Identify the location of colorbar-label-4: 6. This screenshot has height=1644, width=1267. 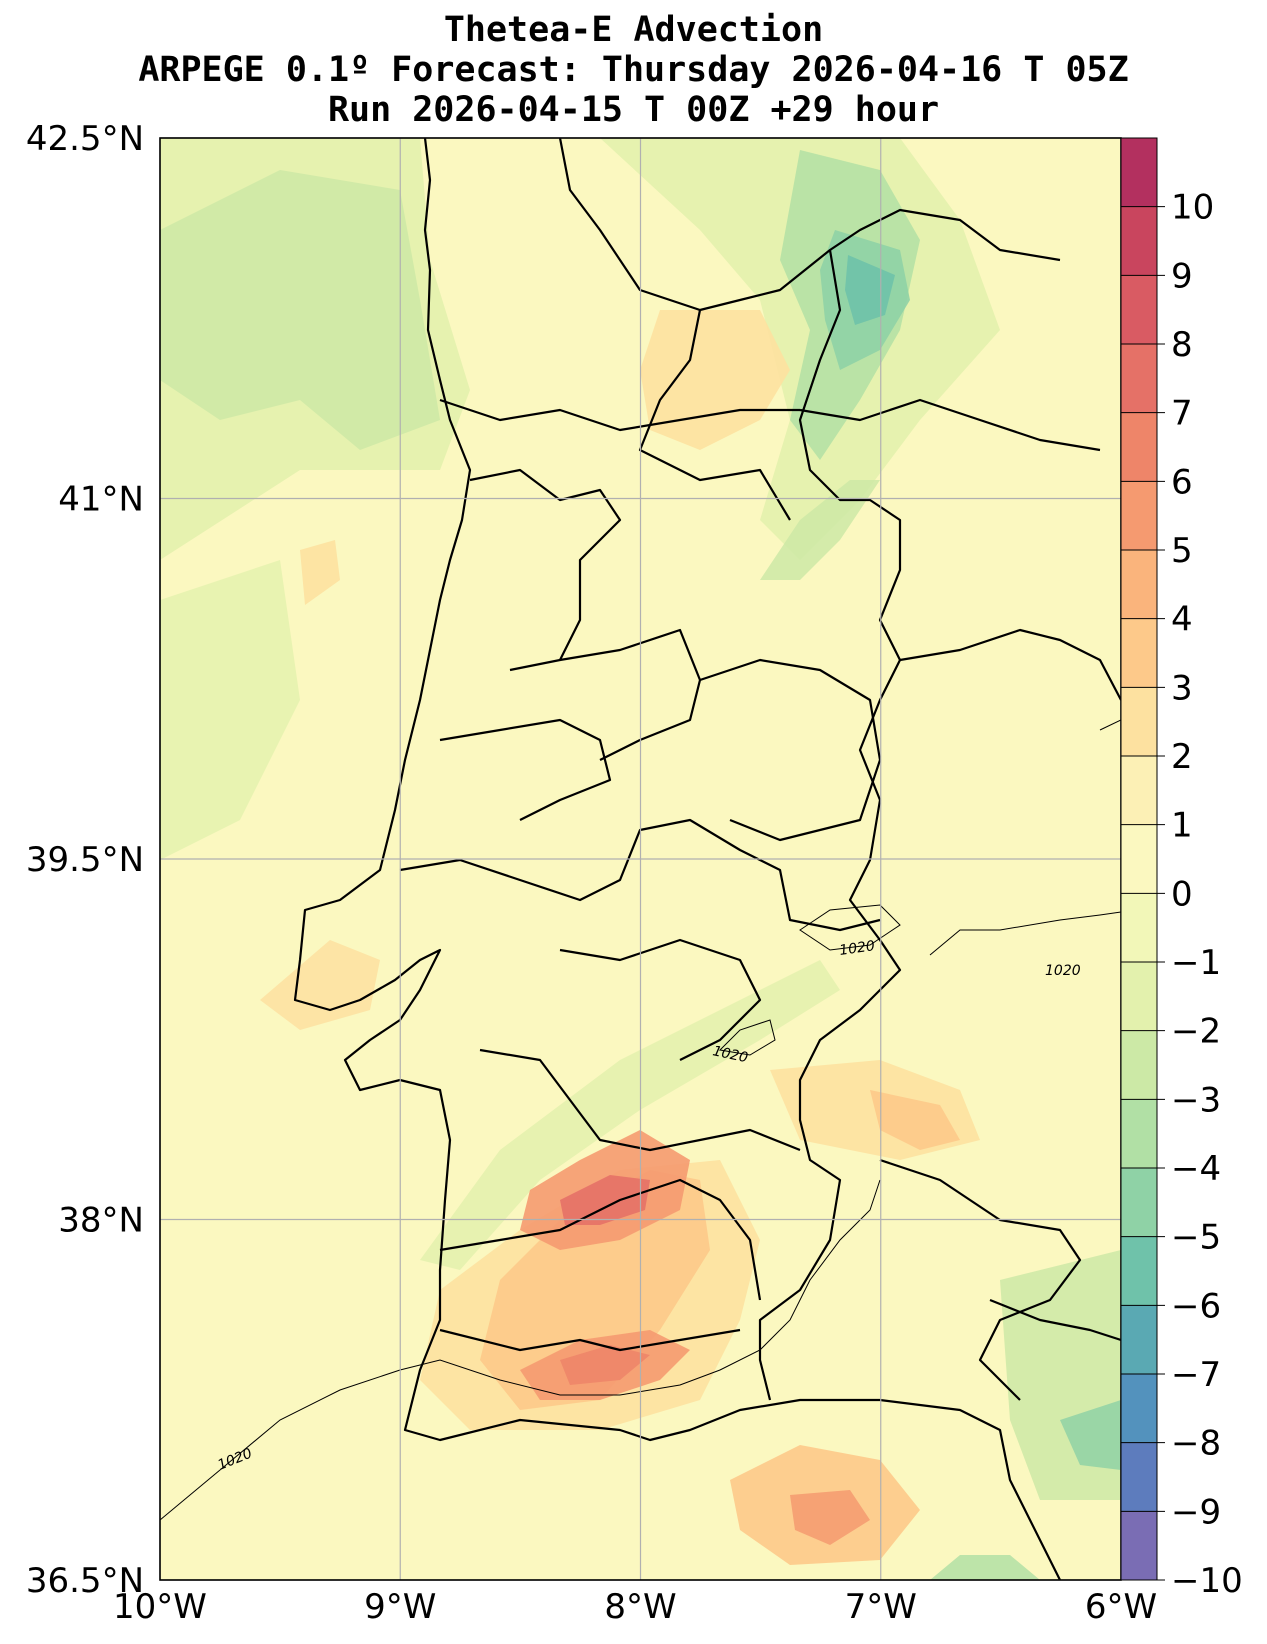
(1182, 482).